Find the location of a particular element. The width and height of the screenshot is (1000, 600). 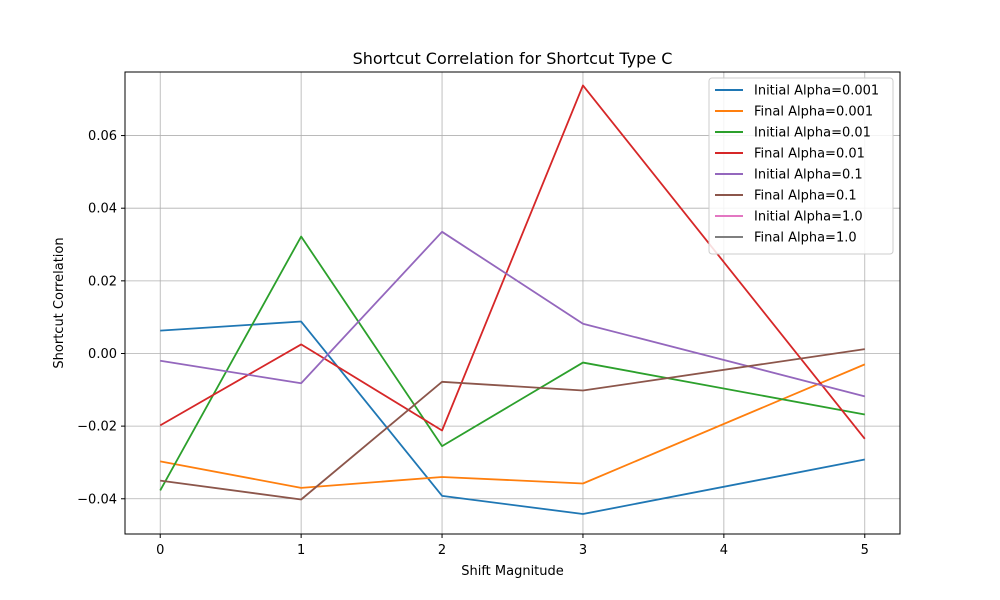

x-tick-label: 1 is located at coordinates (301, 550).